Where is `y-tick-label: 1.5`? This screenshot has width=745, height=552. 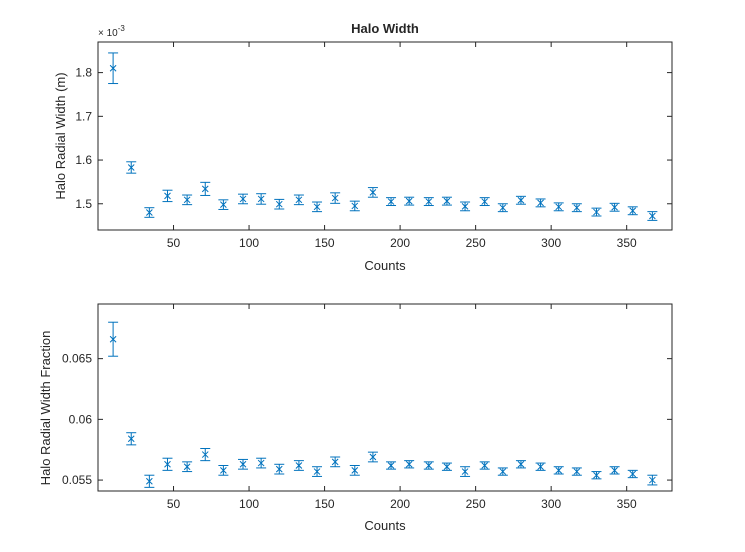
y-tick-label: 1.5 is located at coordinates (83, 204).